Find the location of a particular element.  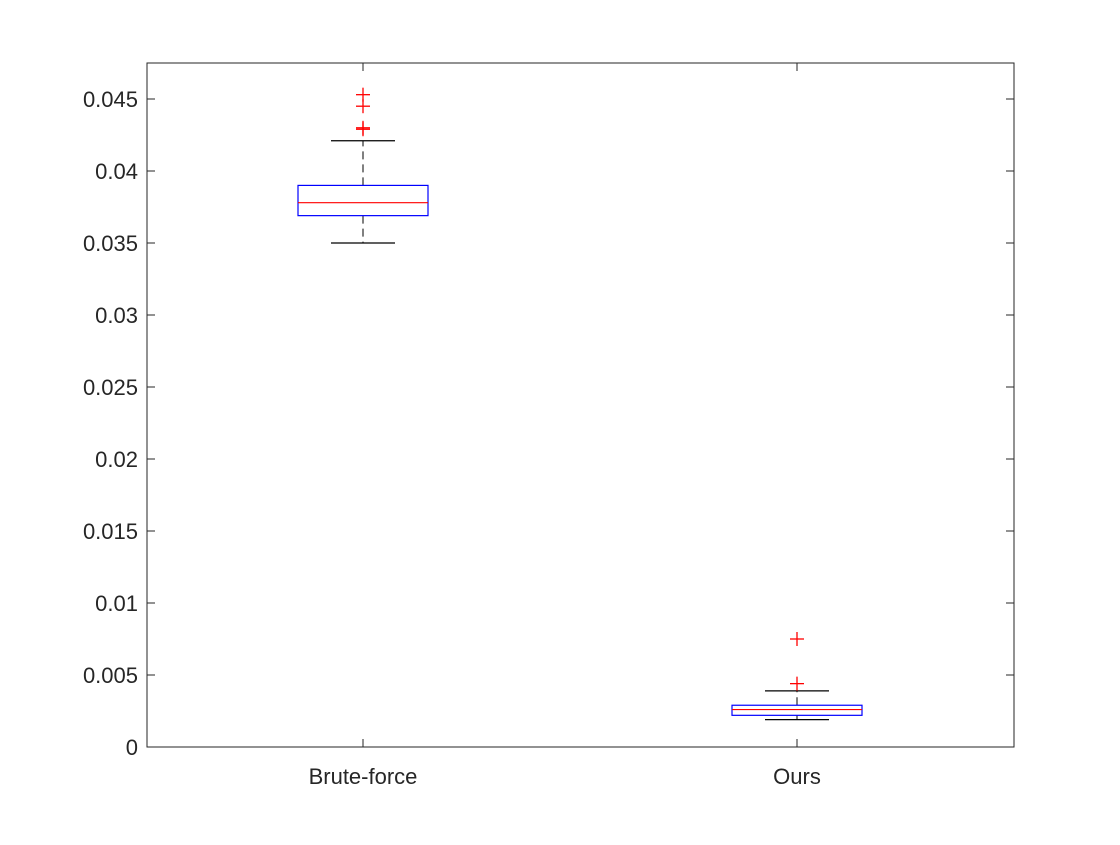

box-ours is located at coordinates (797, 676).